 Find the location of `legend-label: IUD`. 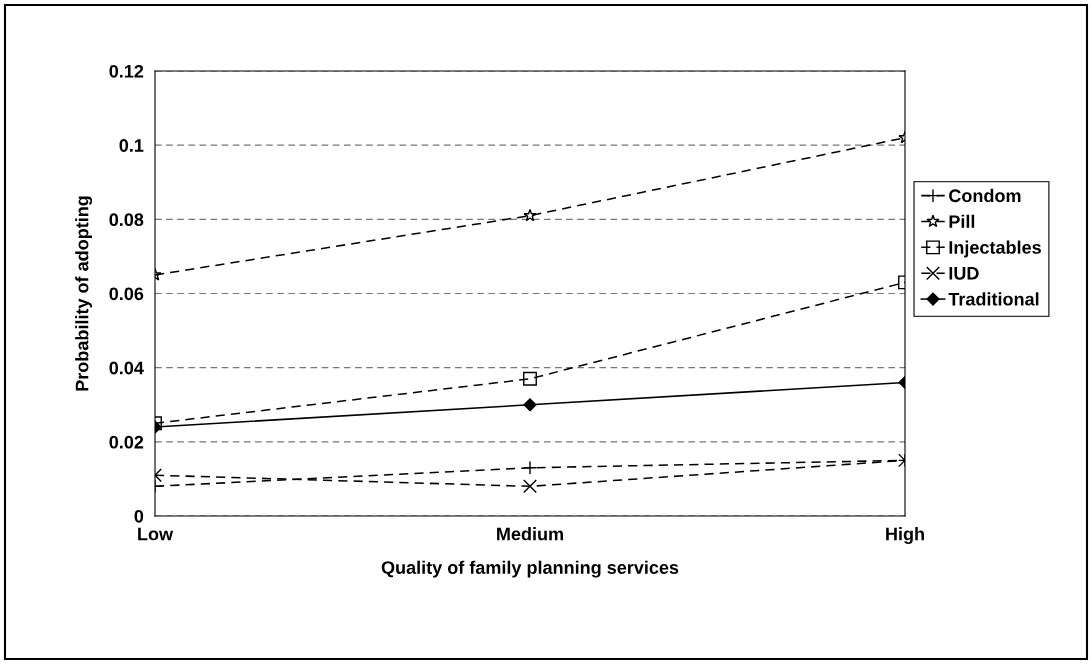

legend-label: IUD is located at coordinates (964, 273).